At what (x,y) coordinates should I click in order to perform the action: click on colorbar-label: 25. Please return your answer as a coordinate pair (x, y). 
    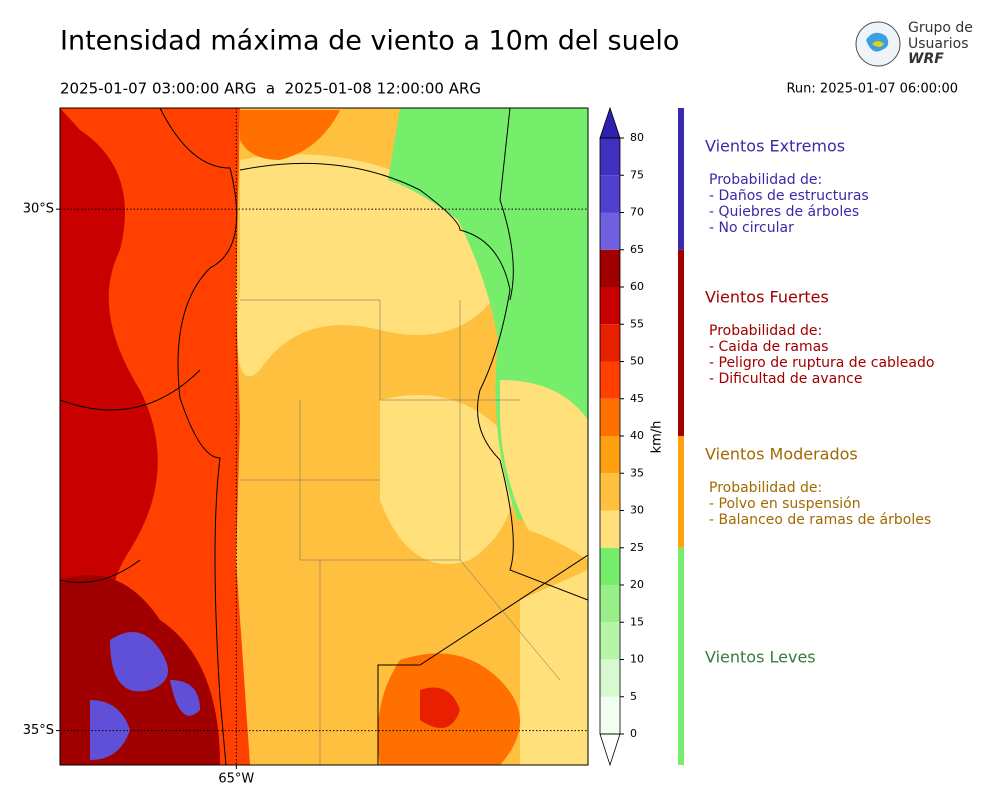
    Looking at the image, I should click on (637, 547).